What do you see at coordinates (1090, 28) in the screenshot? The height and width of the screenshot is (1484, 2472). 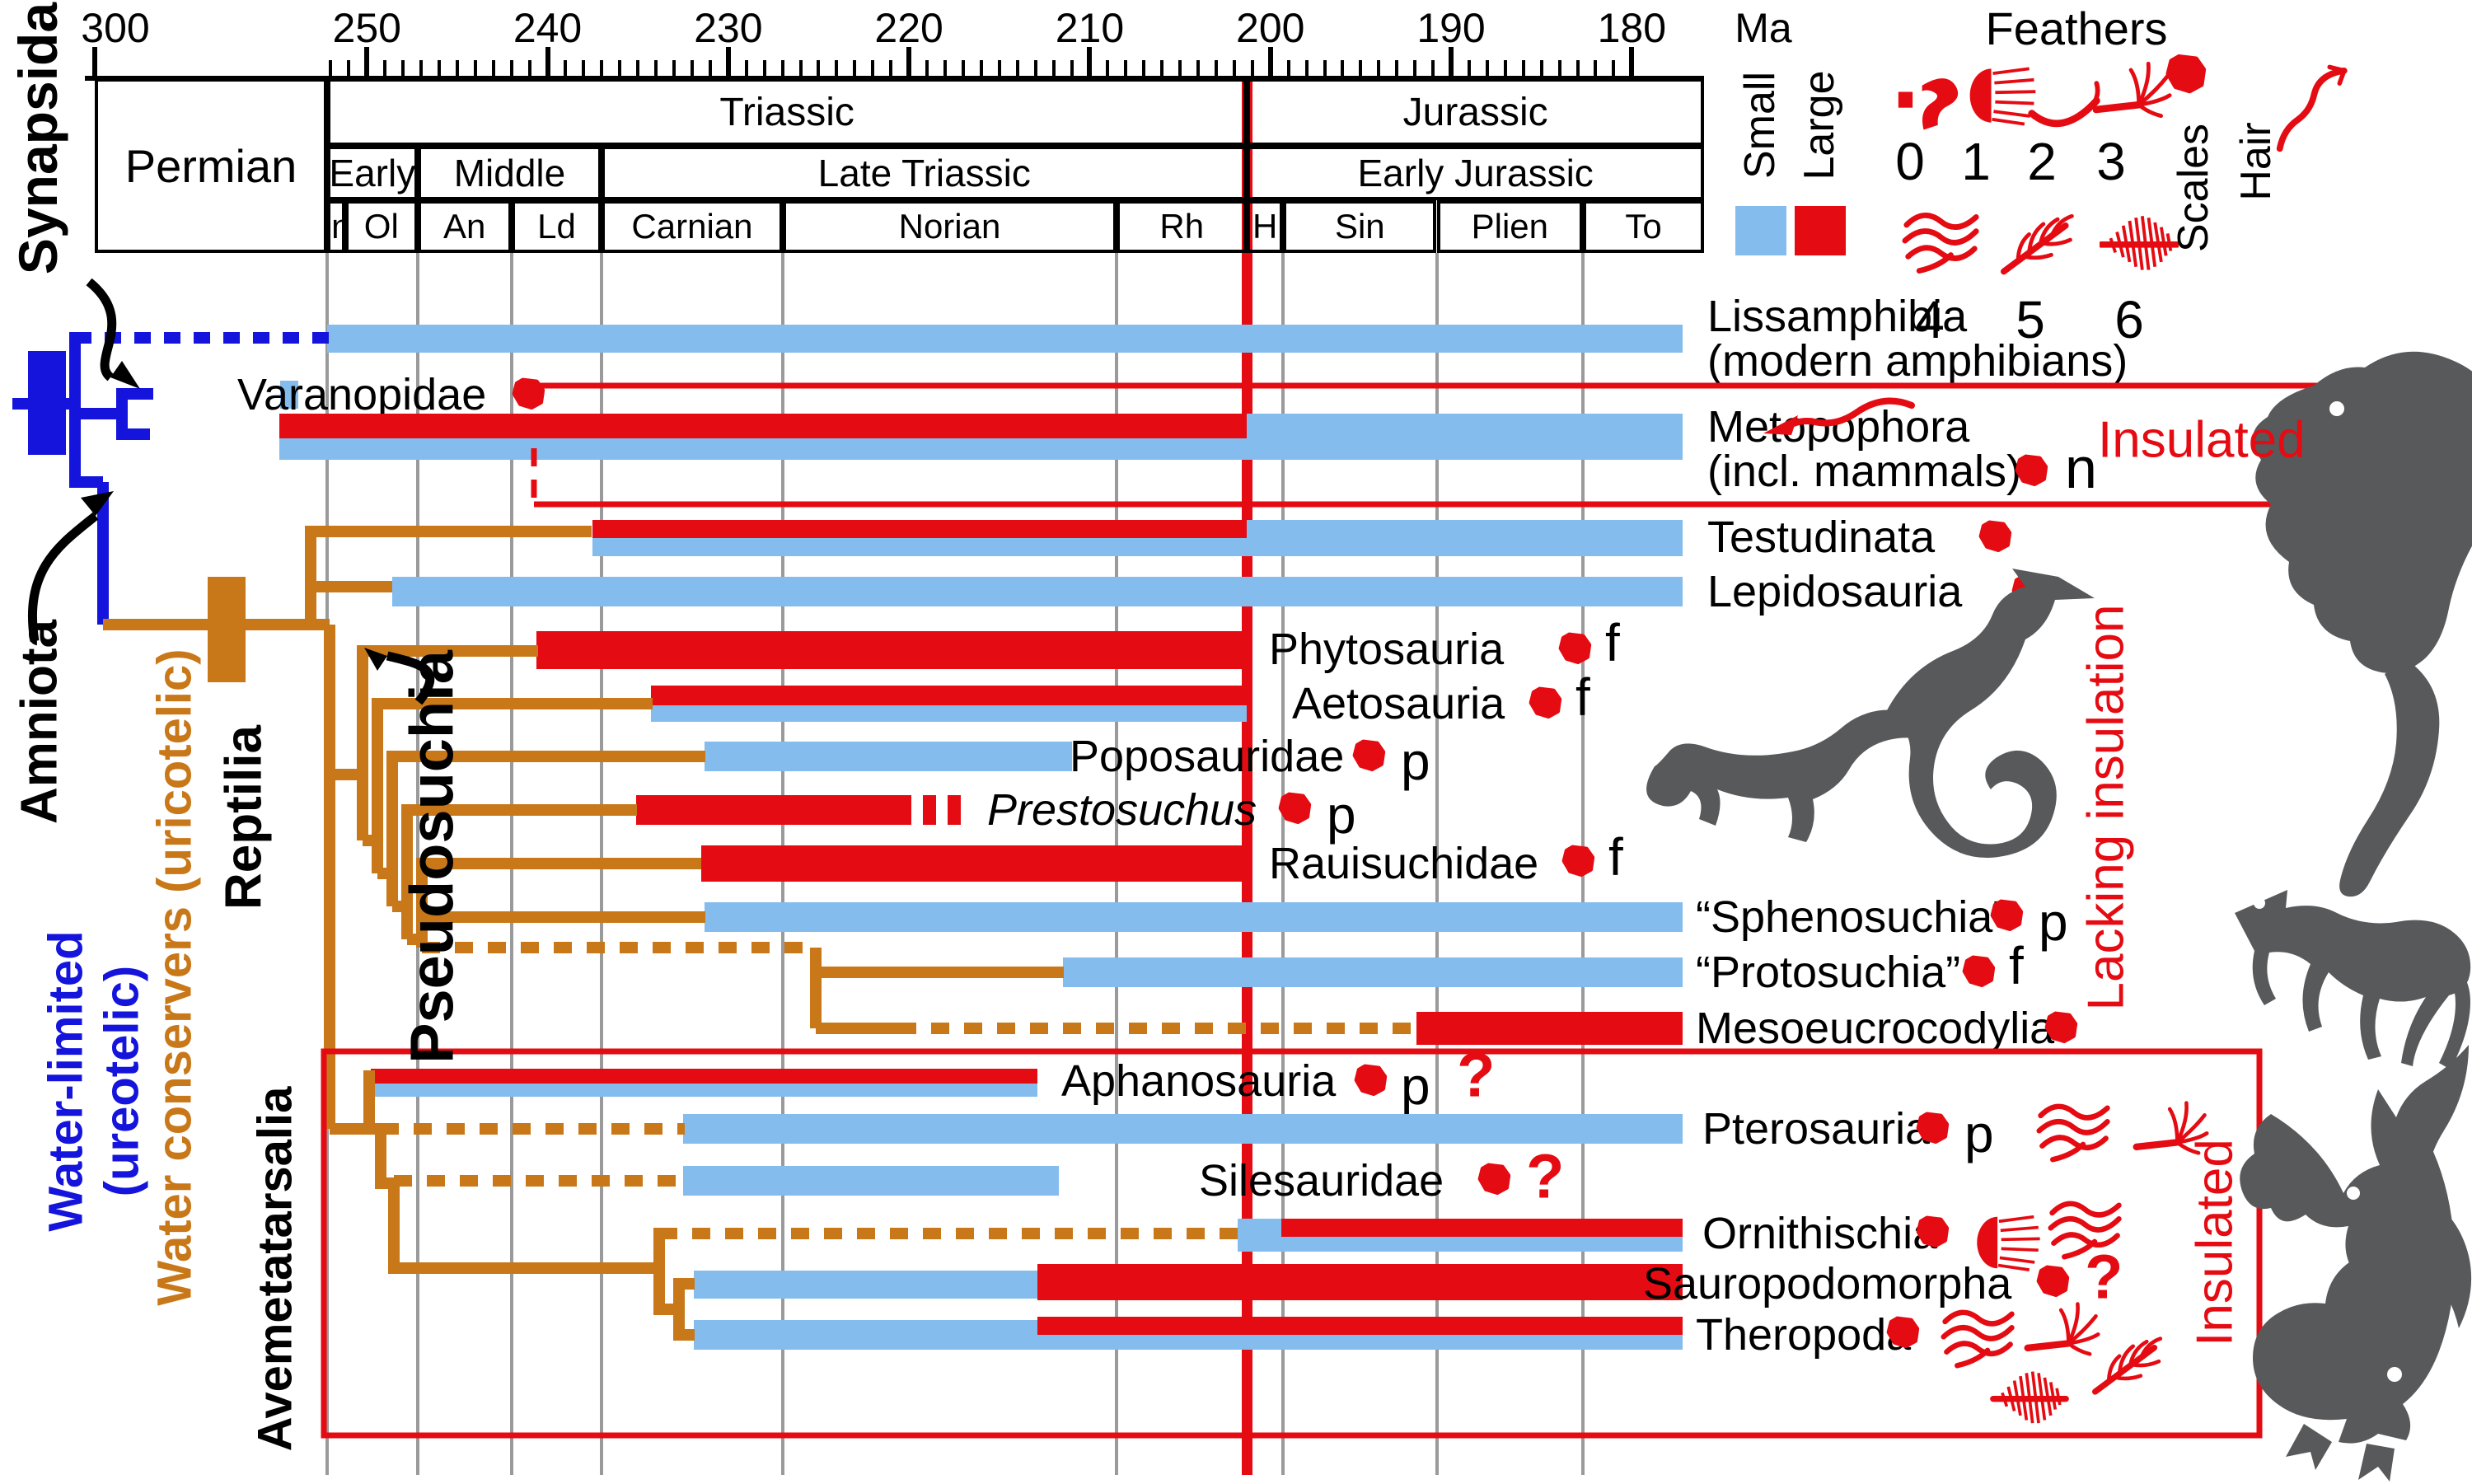 I see `axis-label-210: 210` at bounding box center [1090, 28].